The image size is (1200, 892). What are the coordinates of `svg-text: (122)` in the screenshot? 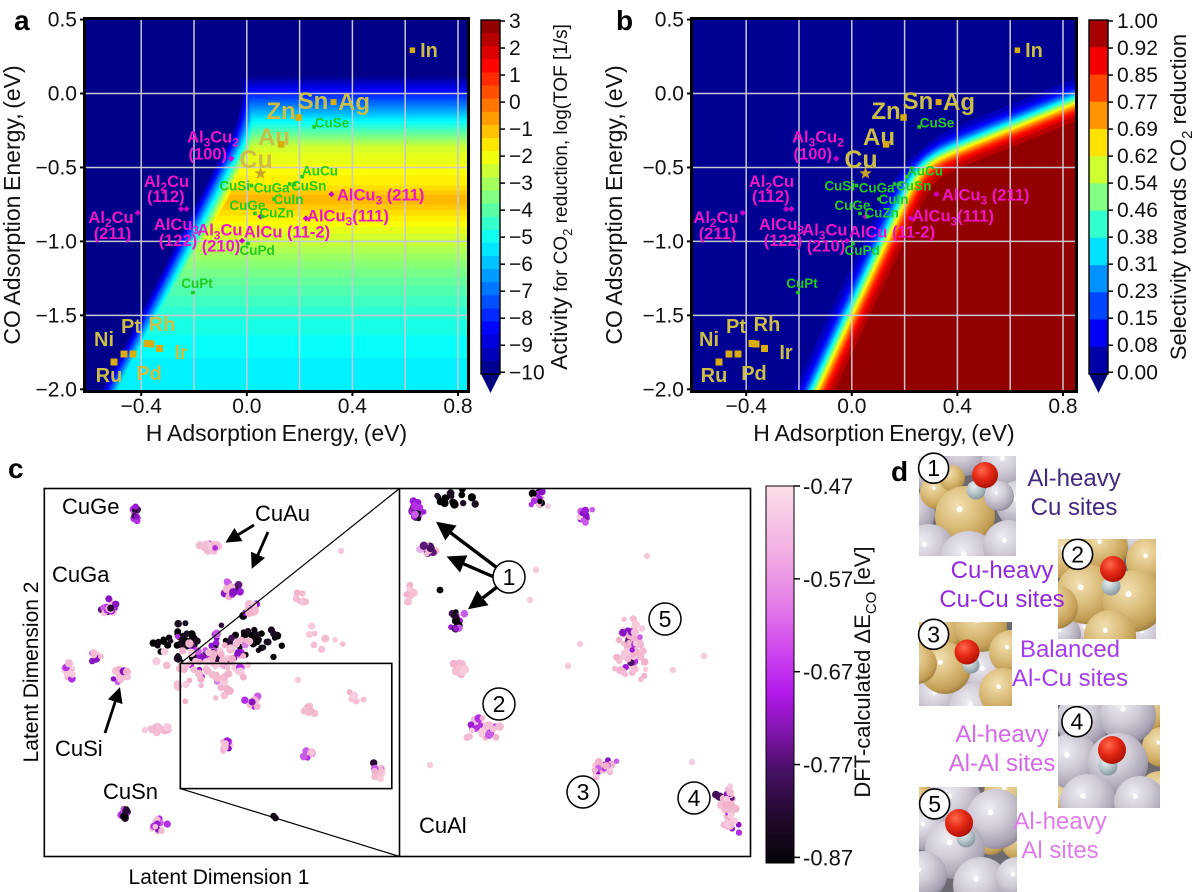 It's located at (783, 241).